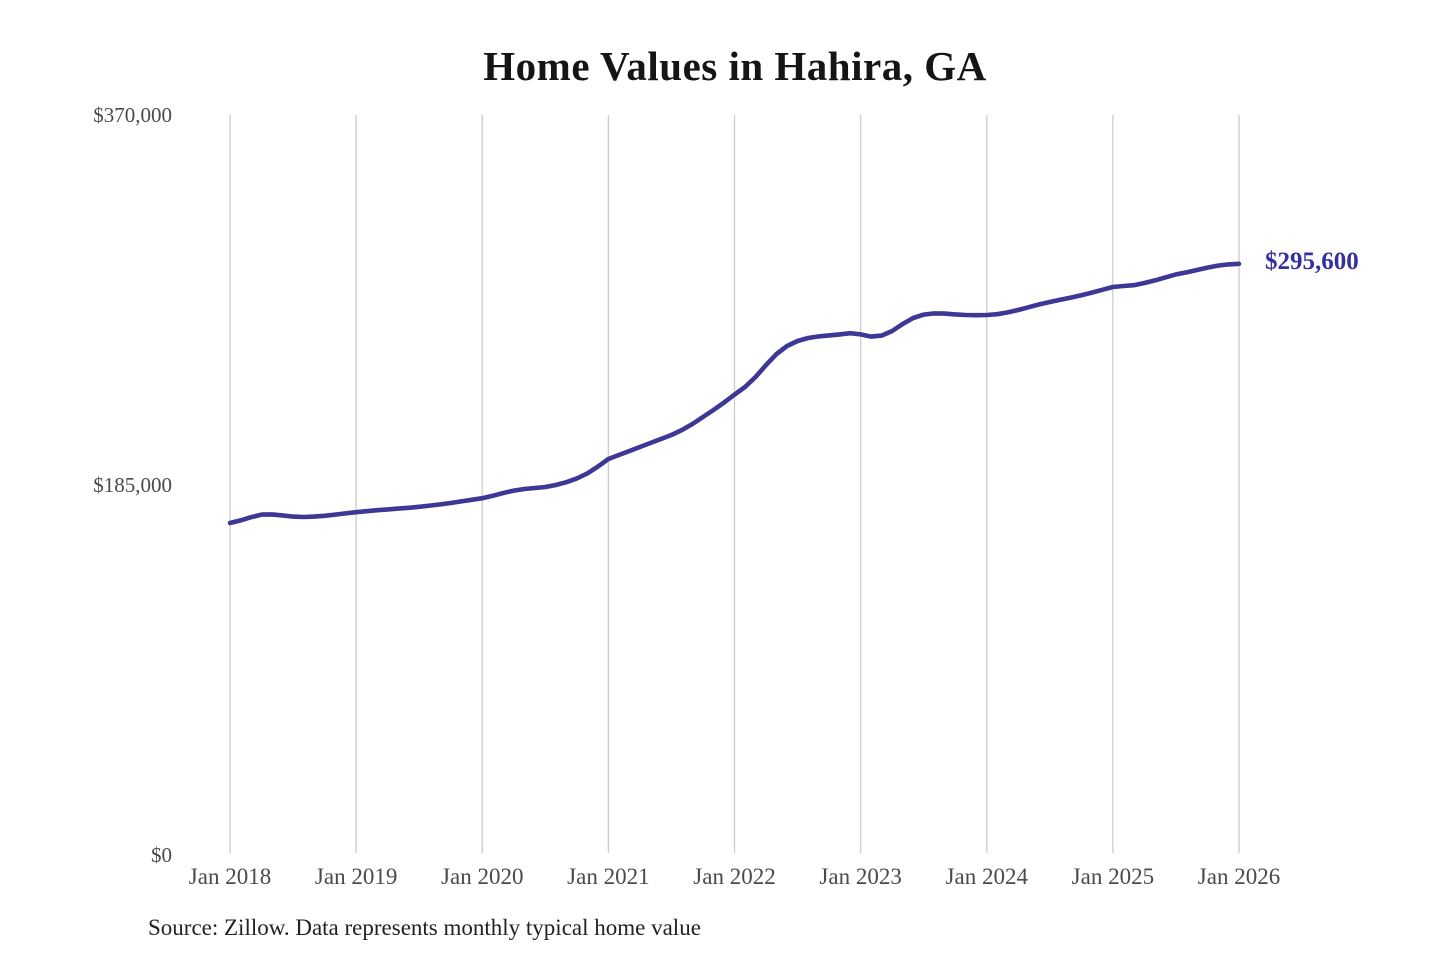  Describe the element at coordinates (734, 876) in the screenshot. I see `x-tick-label: Jan 2022` at that location.